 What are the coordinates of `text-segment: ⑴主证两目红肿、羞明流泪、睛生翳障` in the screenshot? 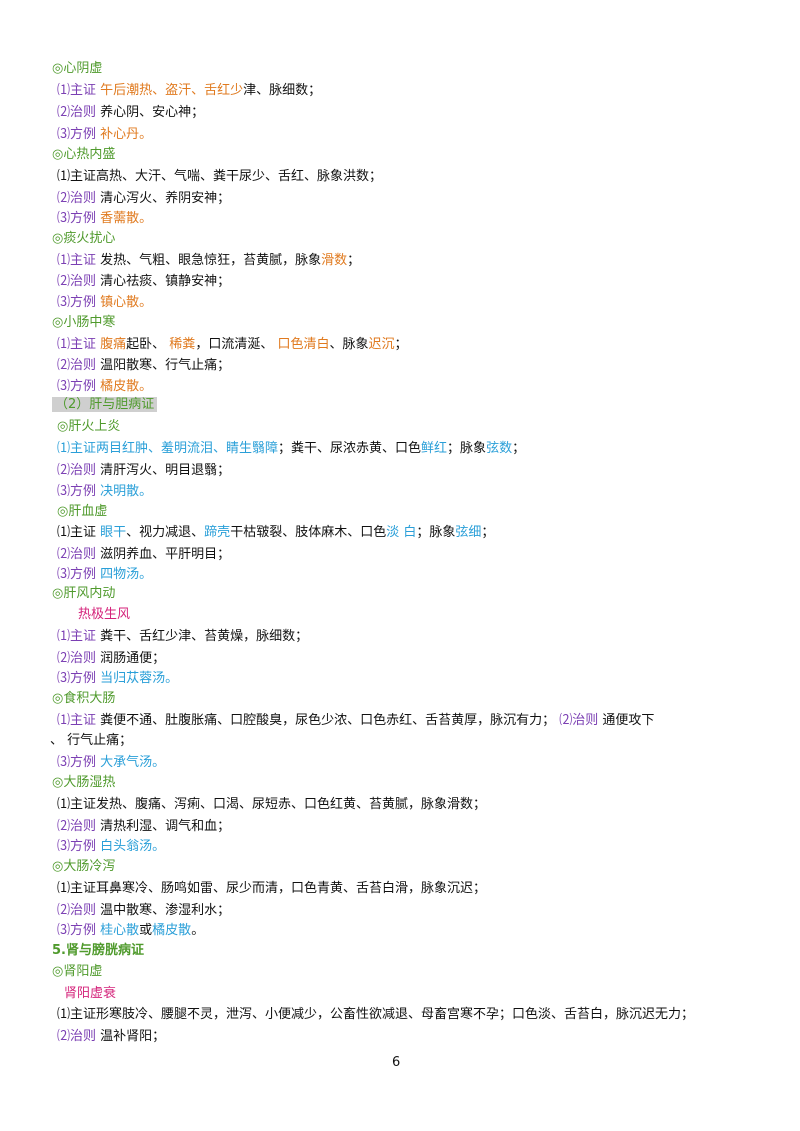 It's located at (168, 448).